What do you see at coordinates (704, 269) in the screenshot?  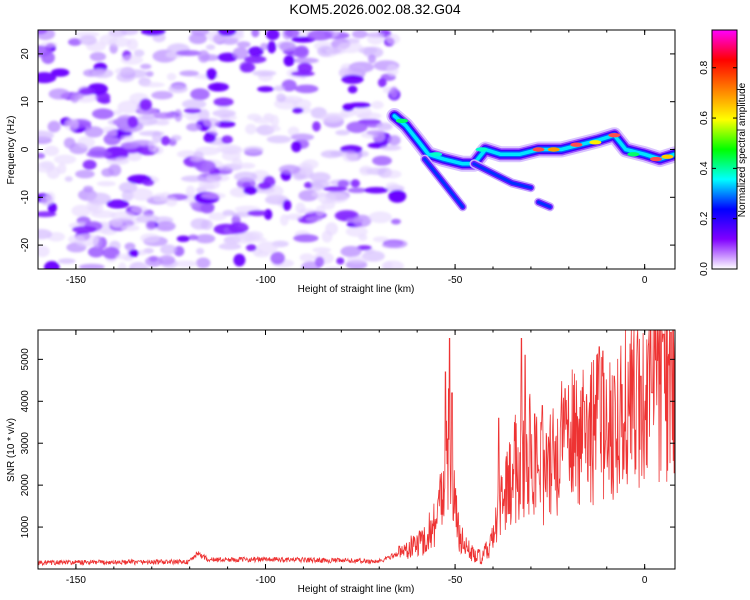 I see `colorbar-tick-label: 0.0` at bounding box center [704, 269].